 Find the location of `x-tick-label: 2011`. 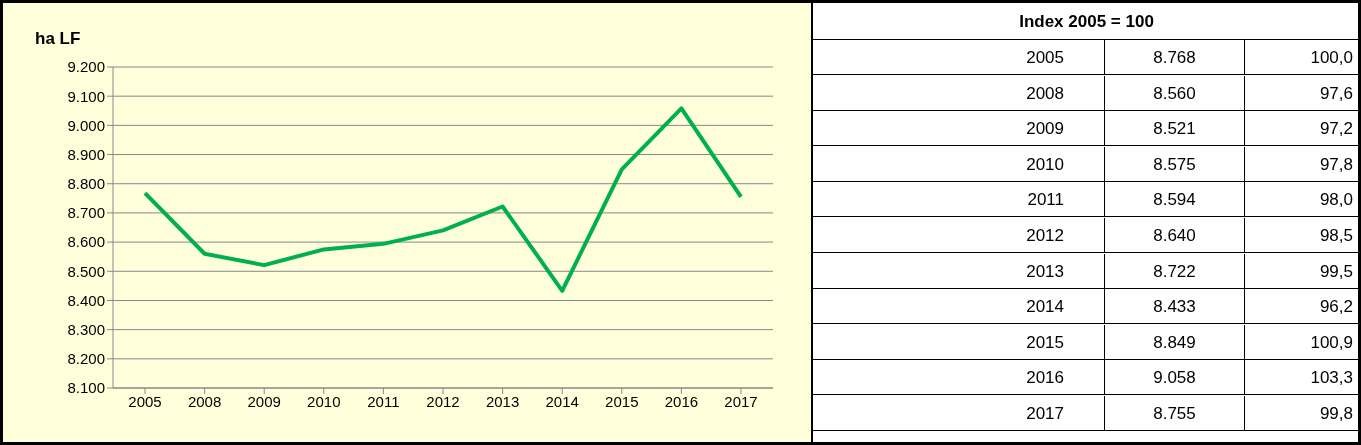

x-tick-label: 2011 is located at coordinates (383, 401).